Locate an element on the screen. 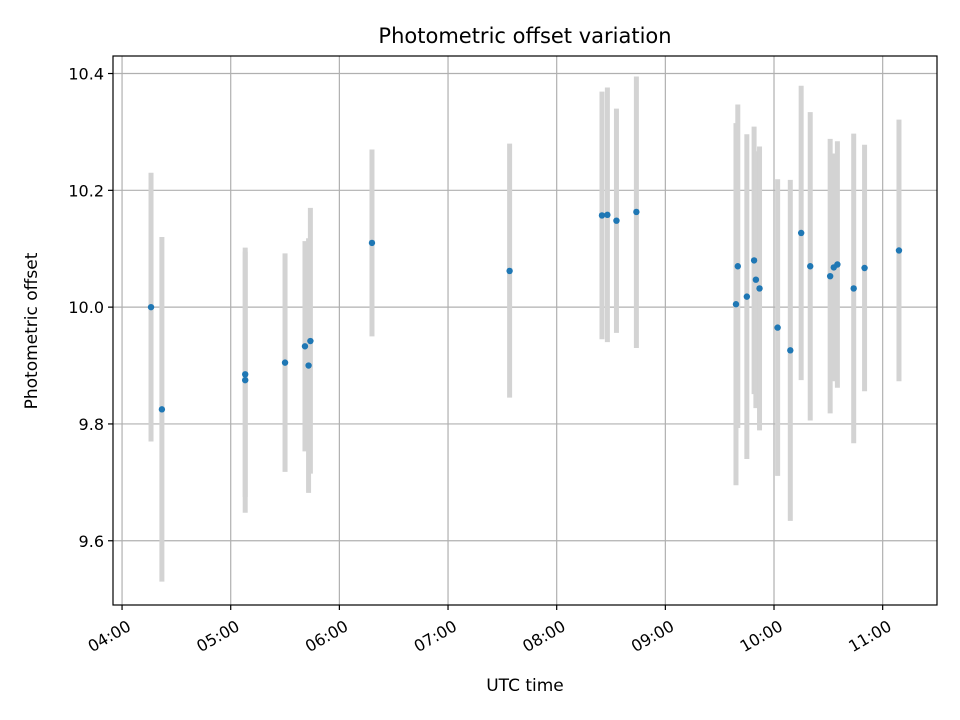  y-axis: 9.6 9.8 10.0 10.2 10.4 is located at coordinates (90, 308).